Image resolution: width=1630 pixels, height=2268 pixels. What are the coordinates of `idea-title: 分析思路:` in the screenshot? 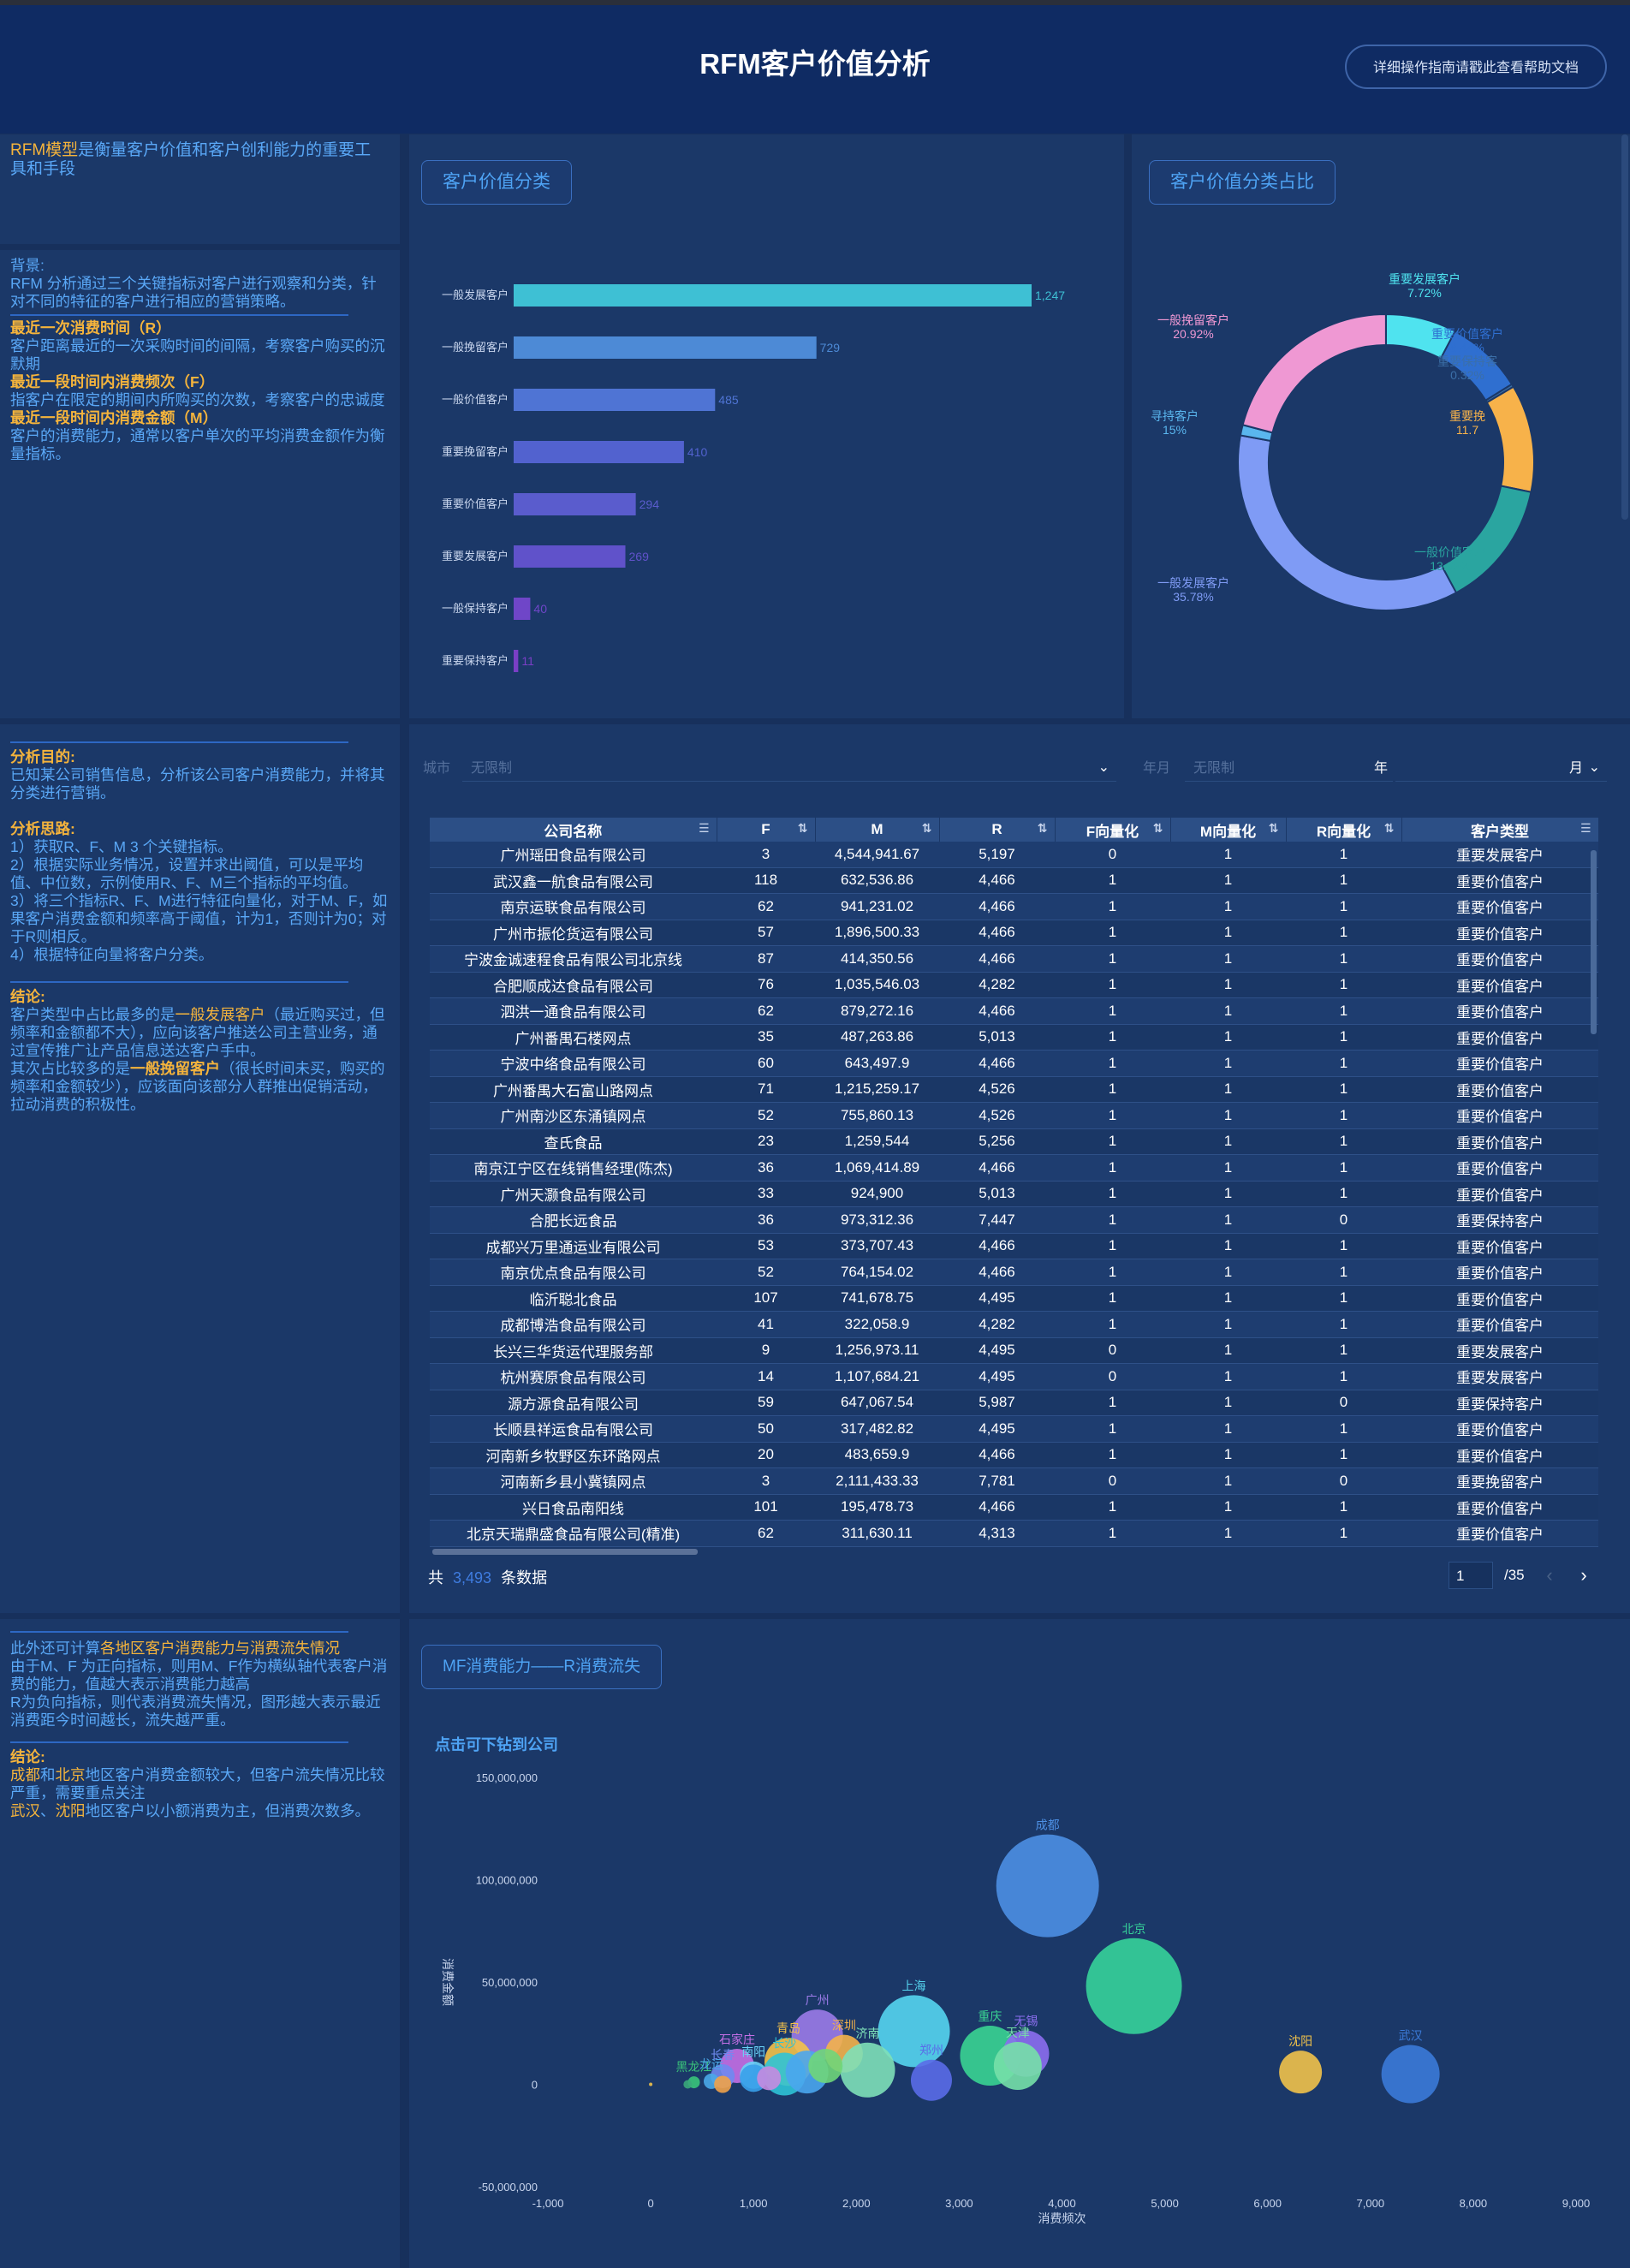 It's located at (42, 828).